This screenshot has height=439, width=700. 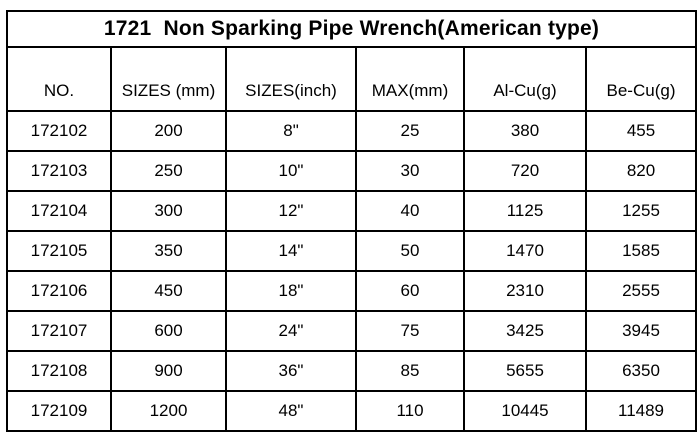 What do you see at coordinates (641, 371) in the screenshot?
I see `cell-be-cu-g: 6350` at bounding box center [641, 371].